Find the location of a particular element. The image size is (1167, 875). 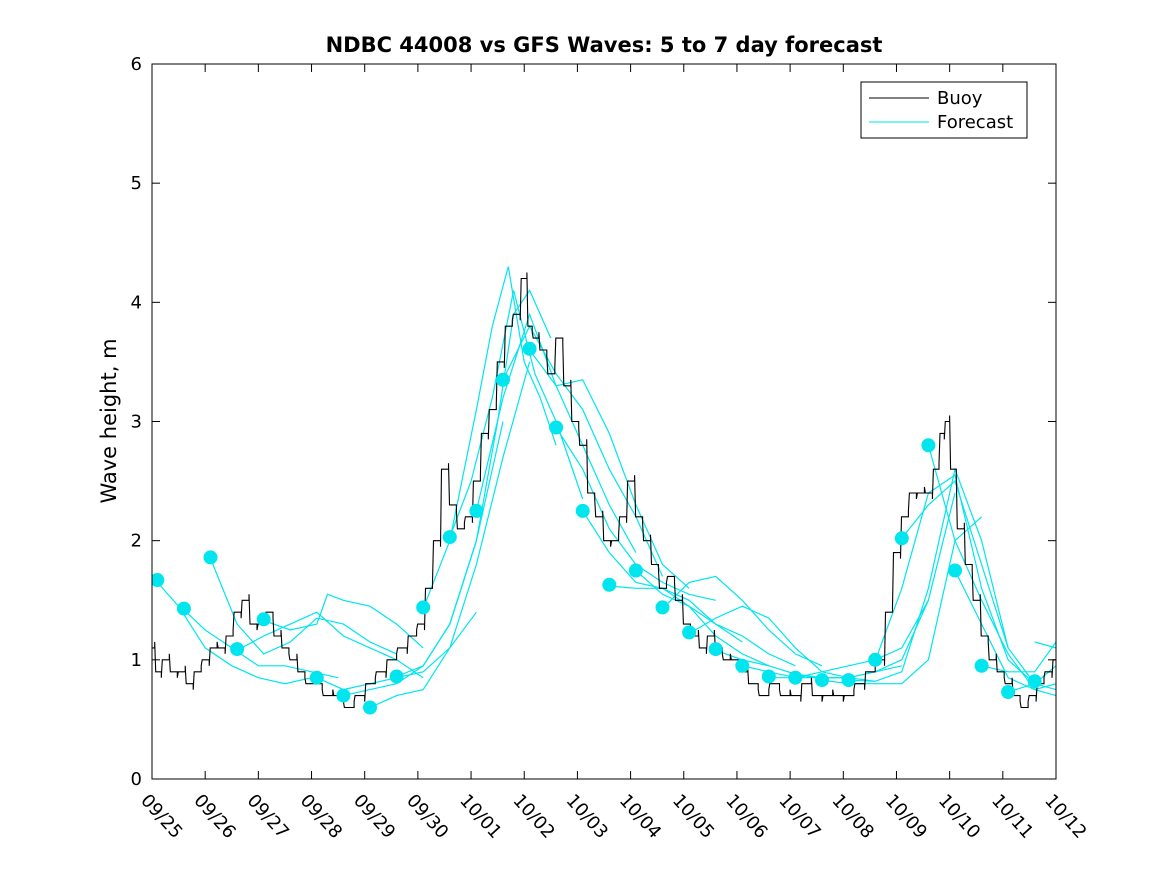

legend-box is located at coordinates (944, 110).